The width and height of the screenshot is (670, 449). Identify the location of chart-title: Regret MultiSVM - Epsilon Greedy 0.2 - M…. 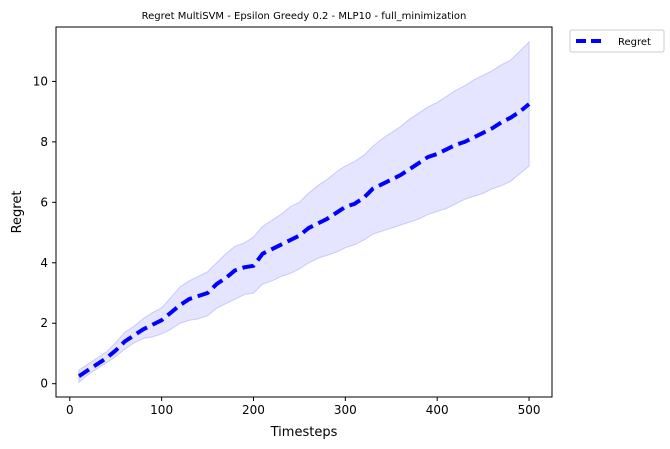
(304, 16).